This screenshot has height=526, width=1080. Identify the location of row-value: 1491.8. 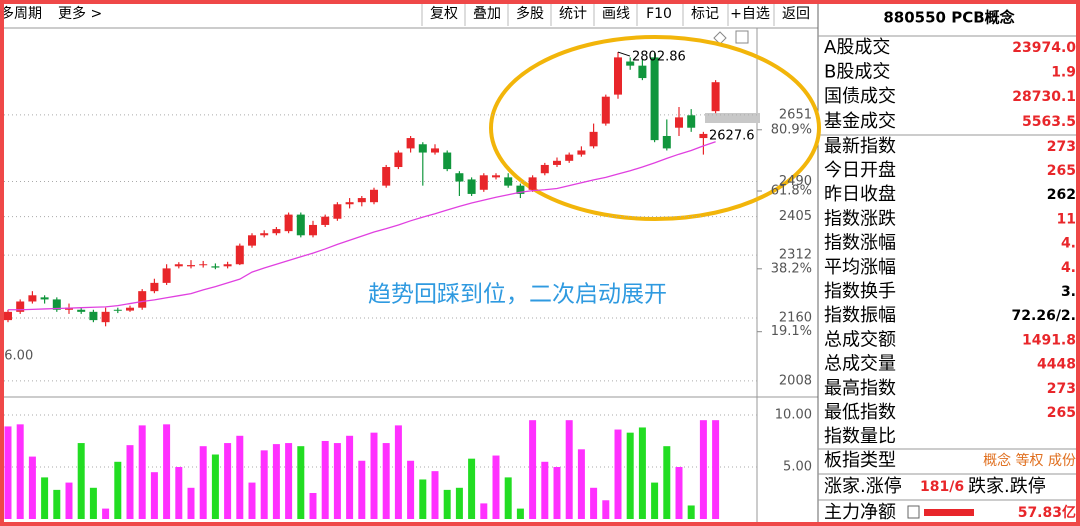
(1049, 340).